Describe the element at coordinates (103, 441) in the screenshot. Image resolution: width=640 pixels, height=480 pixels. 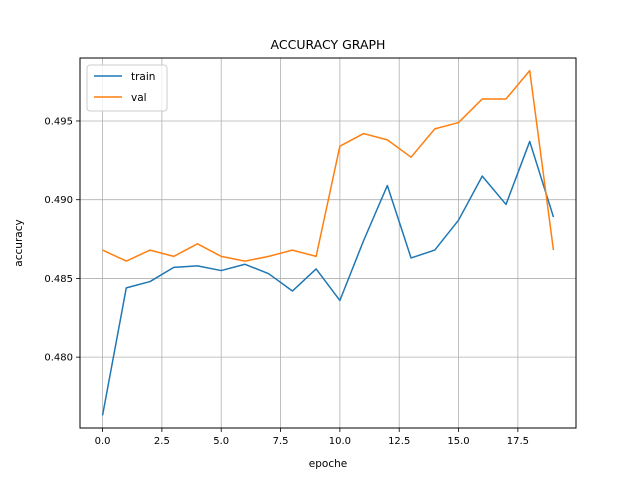
I see `x-tick-label: 0.0` at that location.